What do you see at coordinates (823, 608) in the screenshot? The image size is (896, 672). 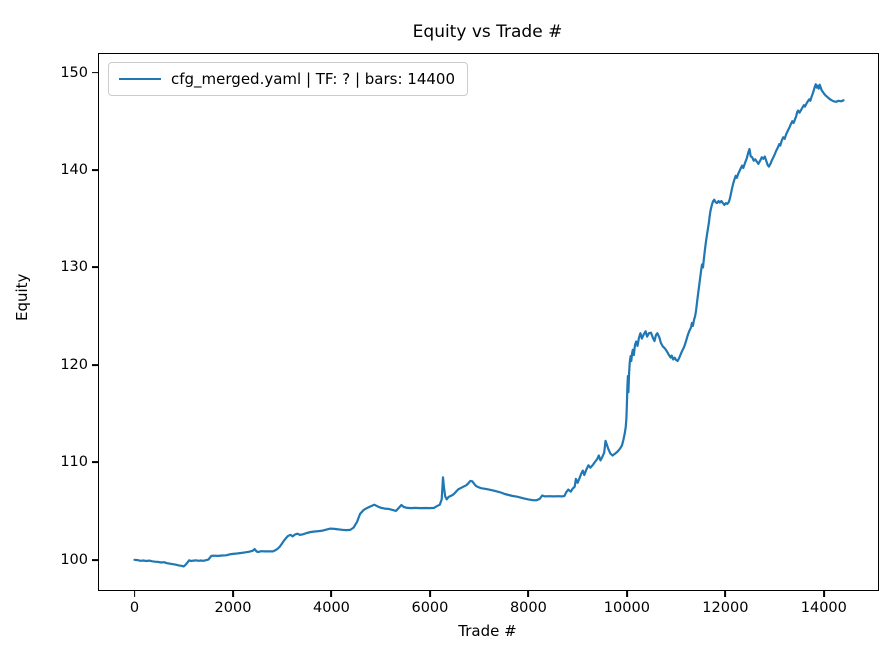 I see `x-tick-label: 14000` at bounding box center [823, 608].